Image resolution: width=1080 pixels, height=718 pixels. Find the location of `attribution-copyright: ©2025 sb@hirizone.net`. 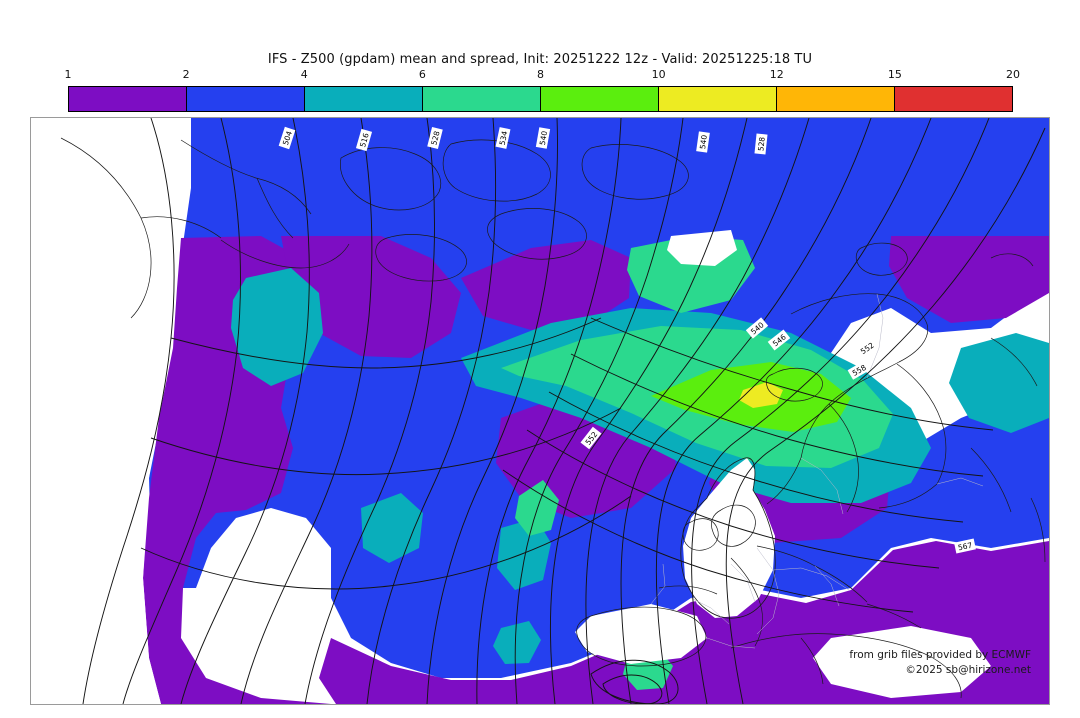

attribution-copyright: ©2025 sb@hirizone.net is located at coordinates (968, 669).